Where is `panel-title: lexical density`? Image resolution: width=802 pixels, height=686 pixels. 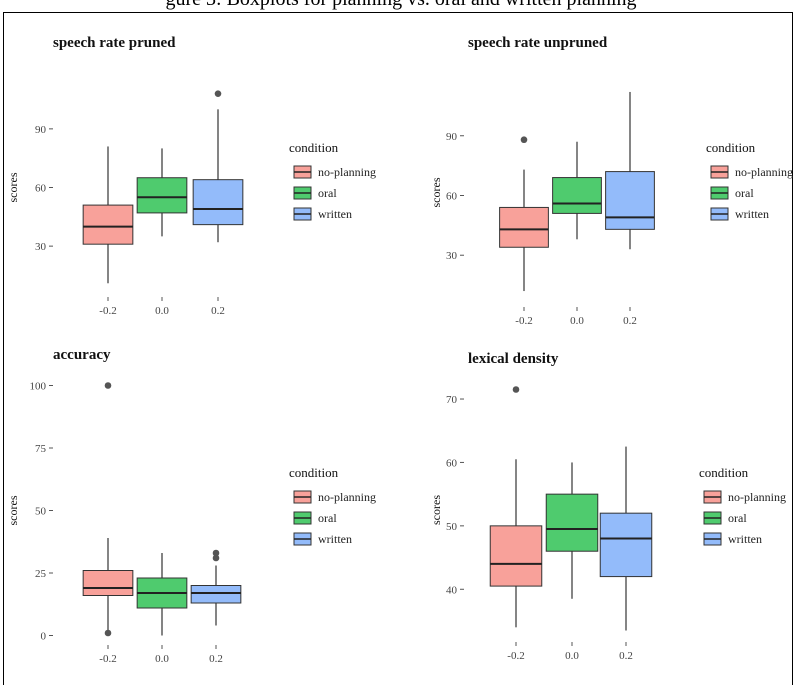 panel-title: lexical density is located at coordinates (513, 359).